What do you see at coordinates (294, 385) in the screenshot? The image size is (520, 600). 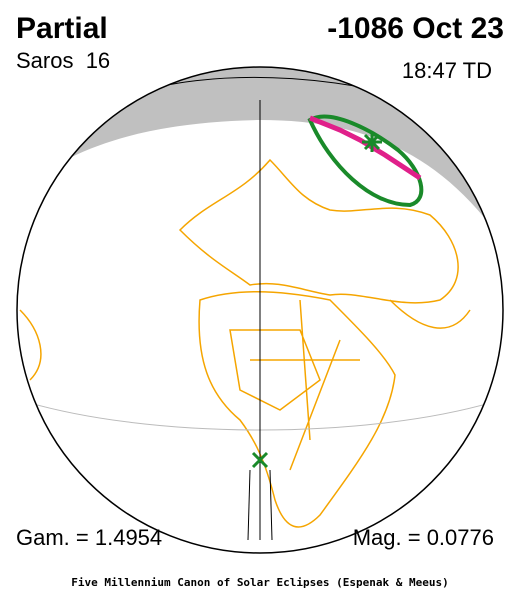 I see `borders` at bounding box center [294, 385].